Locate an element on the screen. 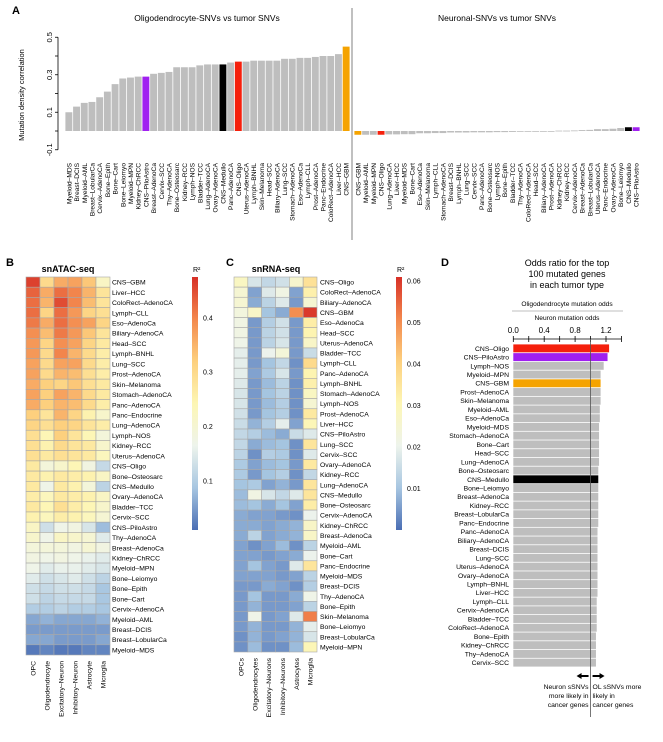 The height and width of the screenshot is (742, 663). row-label: Myeloid–MPN is located at coordinates (133, 569).